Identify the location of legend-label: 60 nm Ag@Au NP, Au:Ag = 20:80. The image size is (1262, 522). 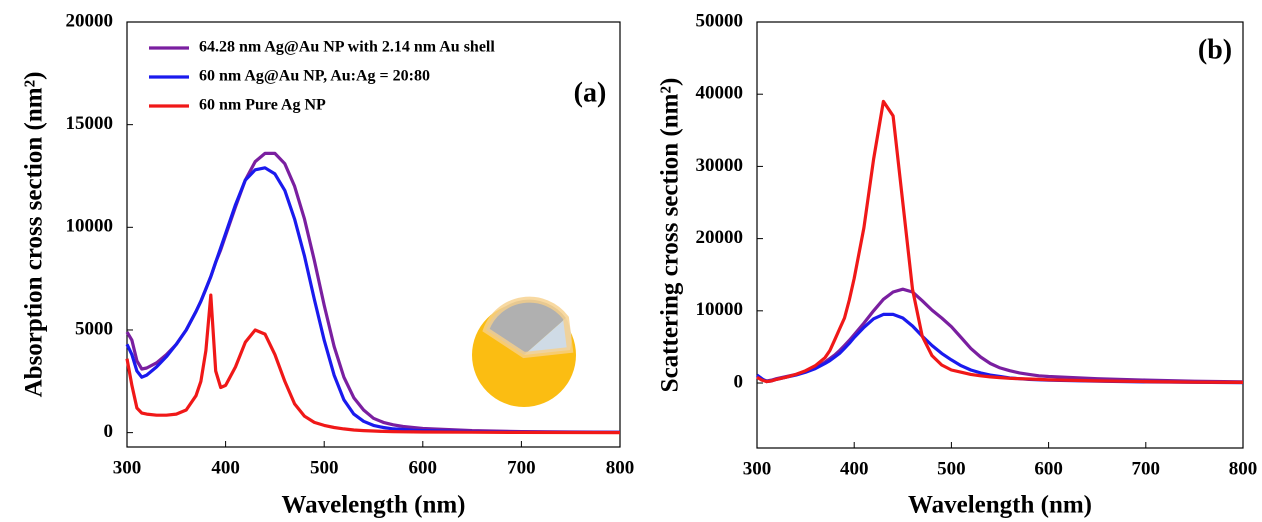
(314, 76).